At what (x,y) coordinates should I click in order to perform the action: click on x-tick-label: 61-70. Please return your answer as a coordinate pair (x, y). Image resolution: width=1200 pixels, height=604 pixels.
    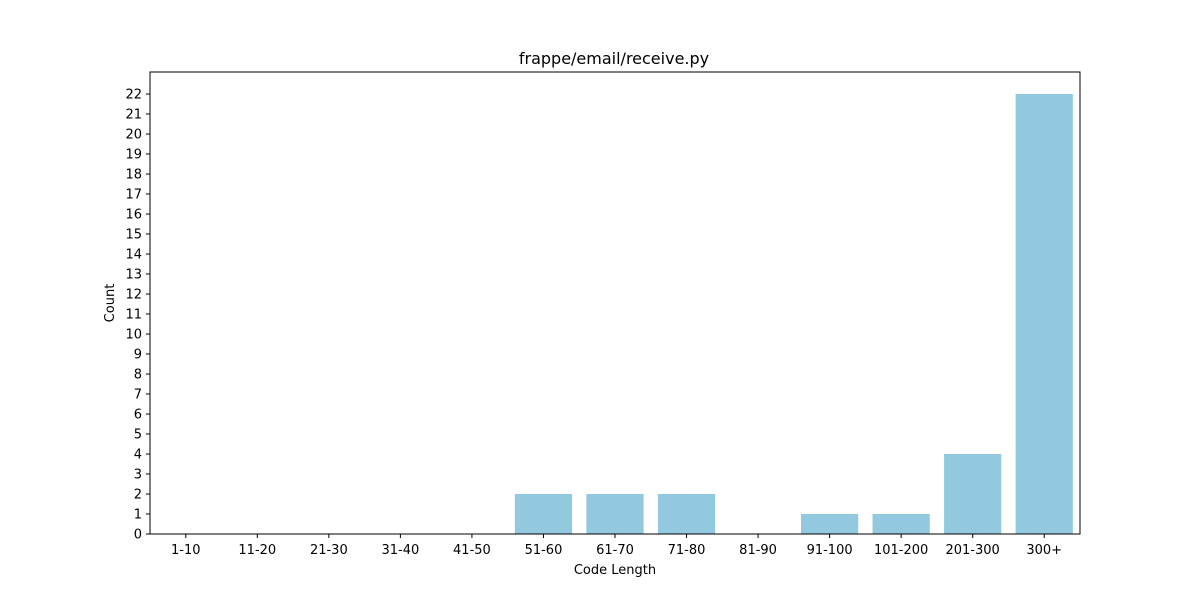
    Looking at the image, I should click on (615, 550).